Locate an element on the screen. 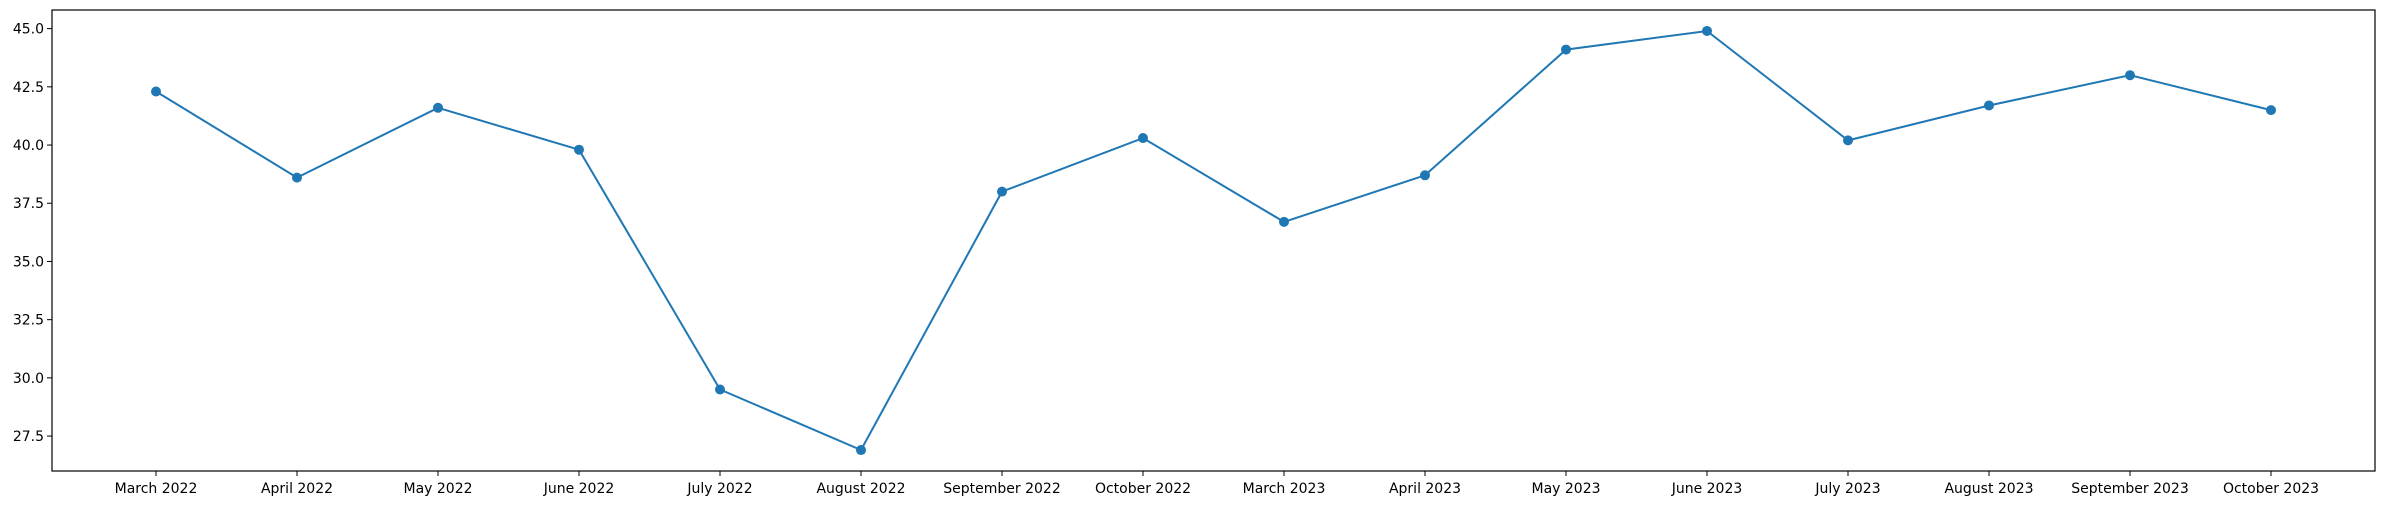 This screenshot has height=509, width=2385. x-tick-label: April 2022 is located at coordinates (297, 489).